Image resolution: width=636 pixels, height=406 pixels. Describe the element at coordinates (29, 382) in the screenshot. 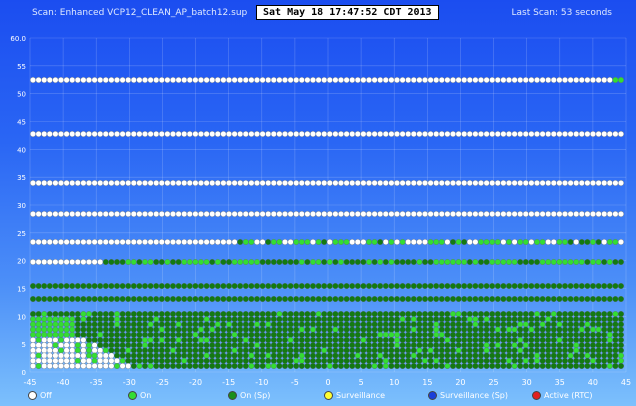

I see `x-tick-label: -45` at that location.